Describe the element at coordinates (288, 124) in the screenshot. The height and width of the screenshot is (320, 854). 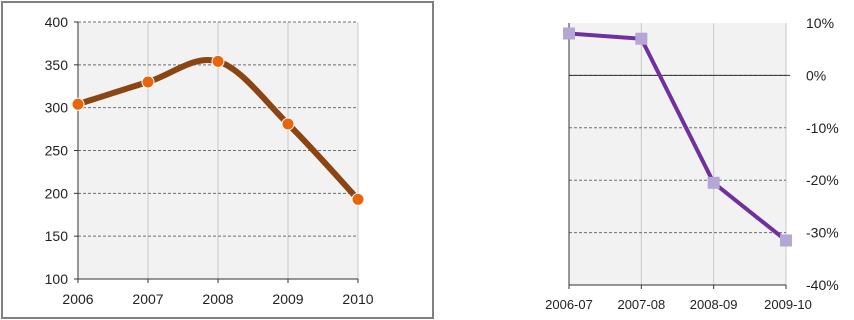
I see `chart-1-point-2009` at that location.